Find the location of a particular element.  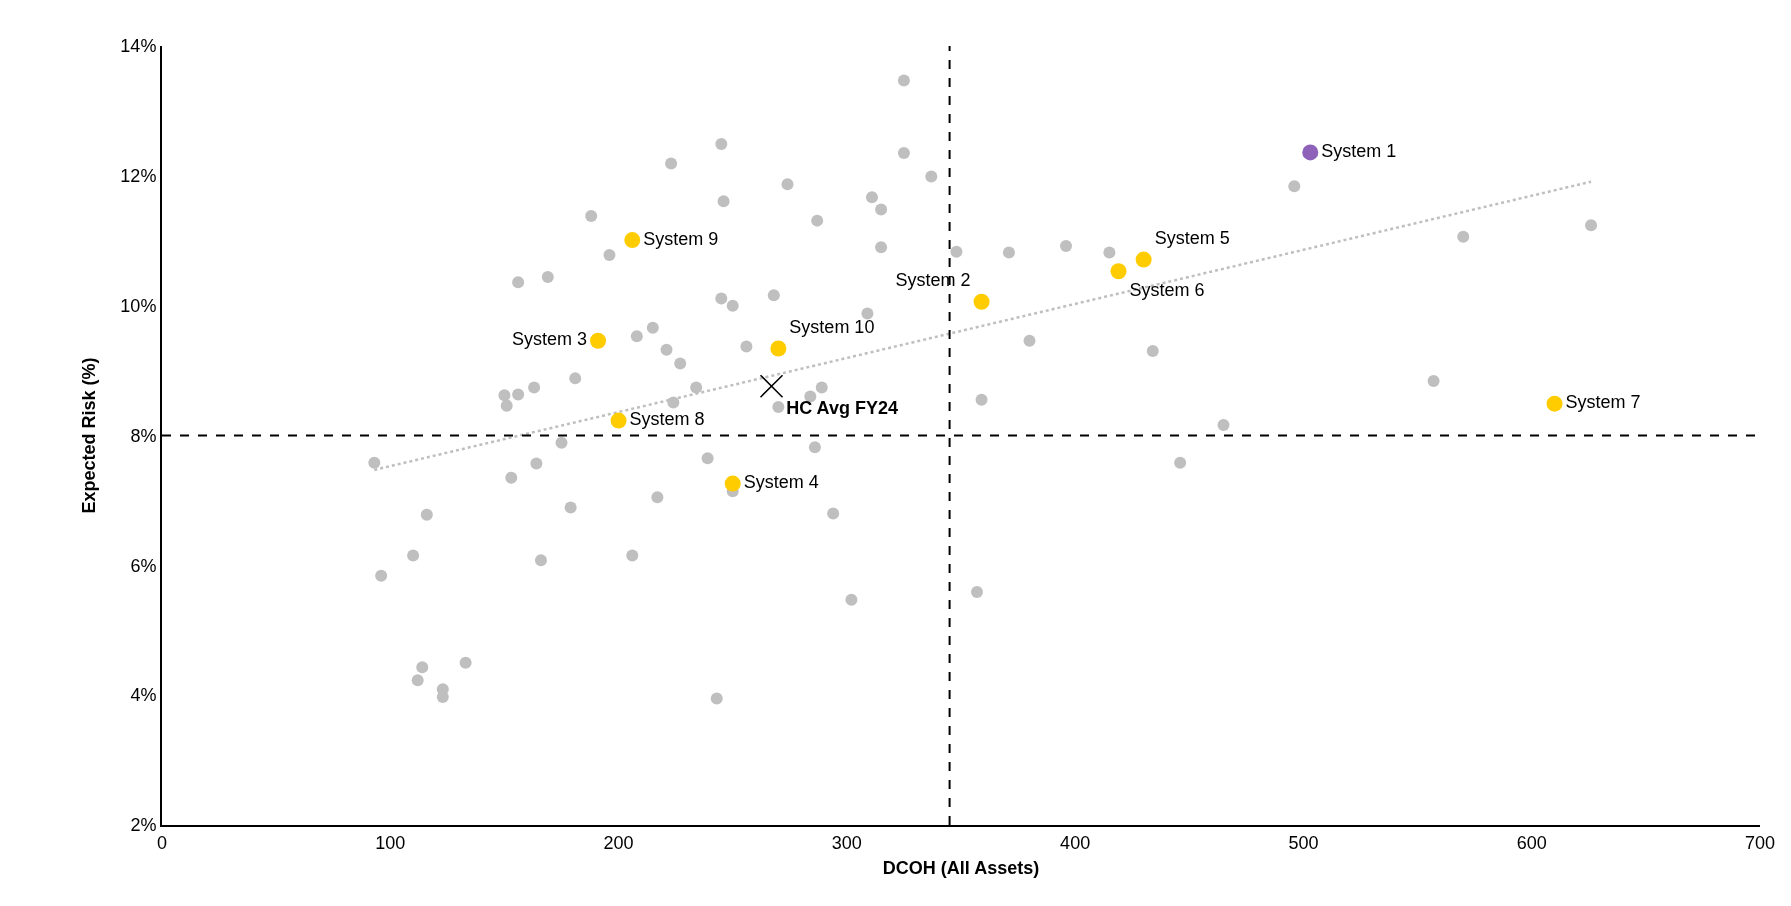

y-tick-label: 8% is located at coordinates (143, 435).